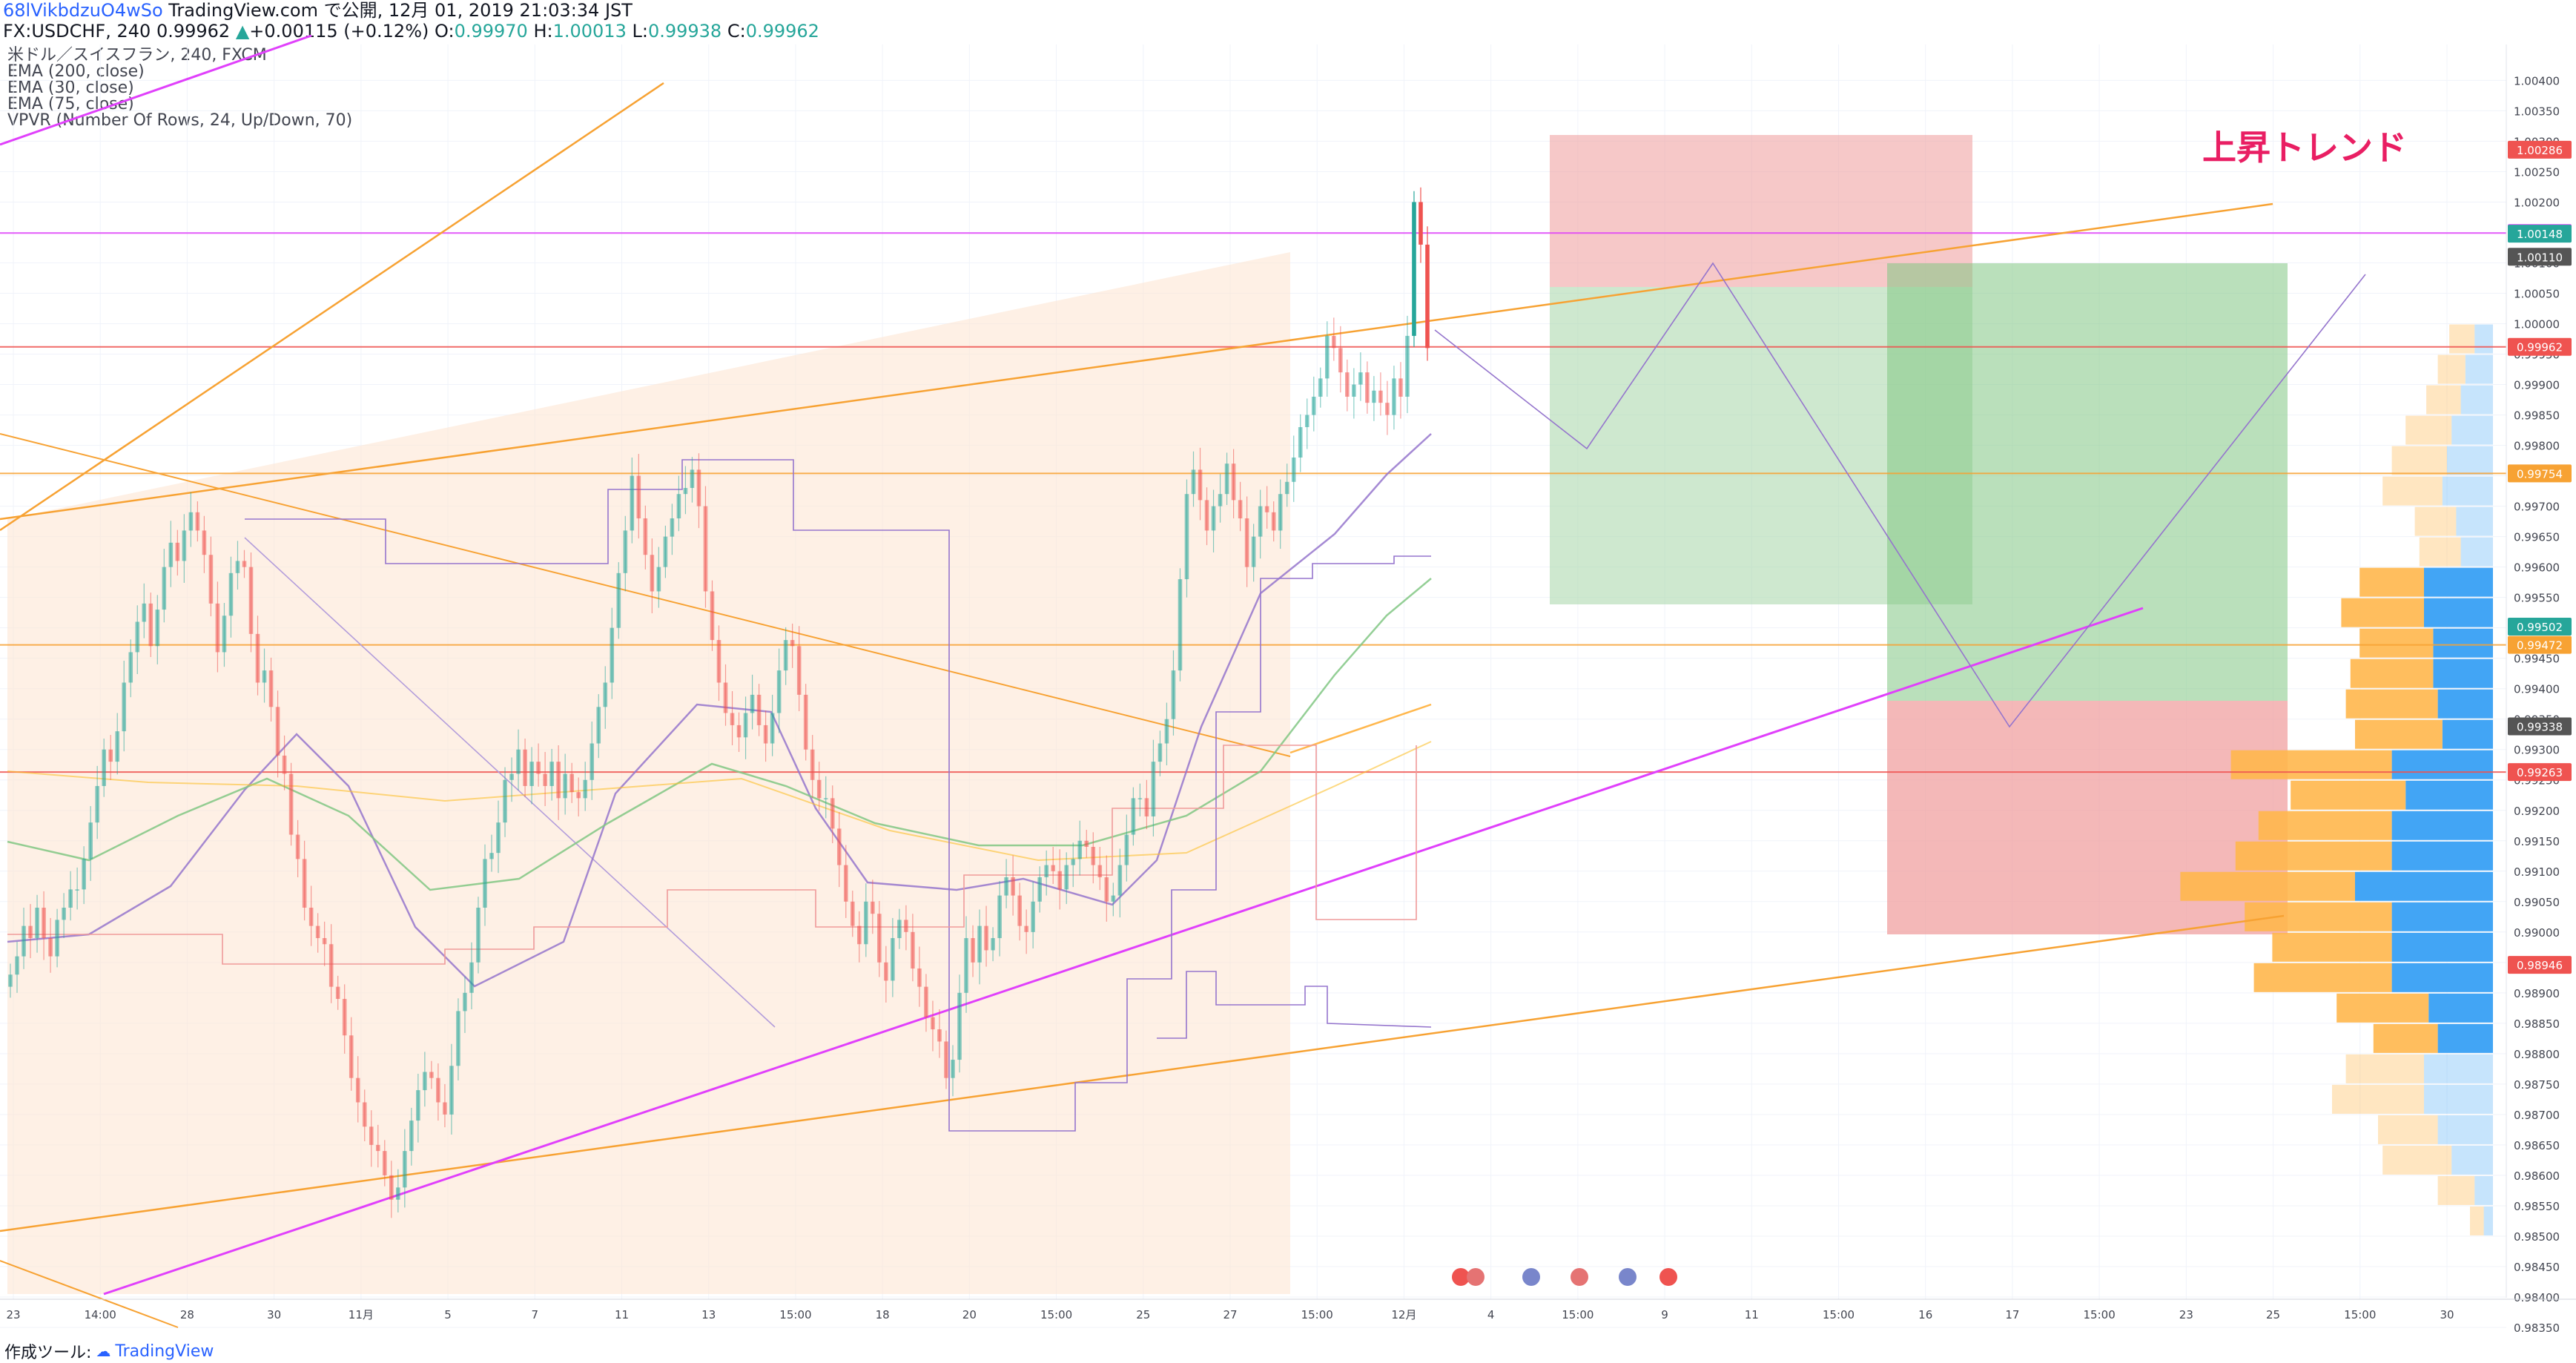 This screenshot has height=1363, width=2576. I want to click on legend-vpvr: VPVR (Number Of Rows, 24, Up/Down, 70), so click(180, 120).